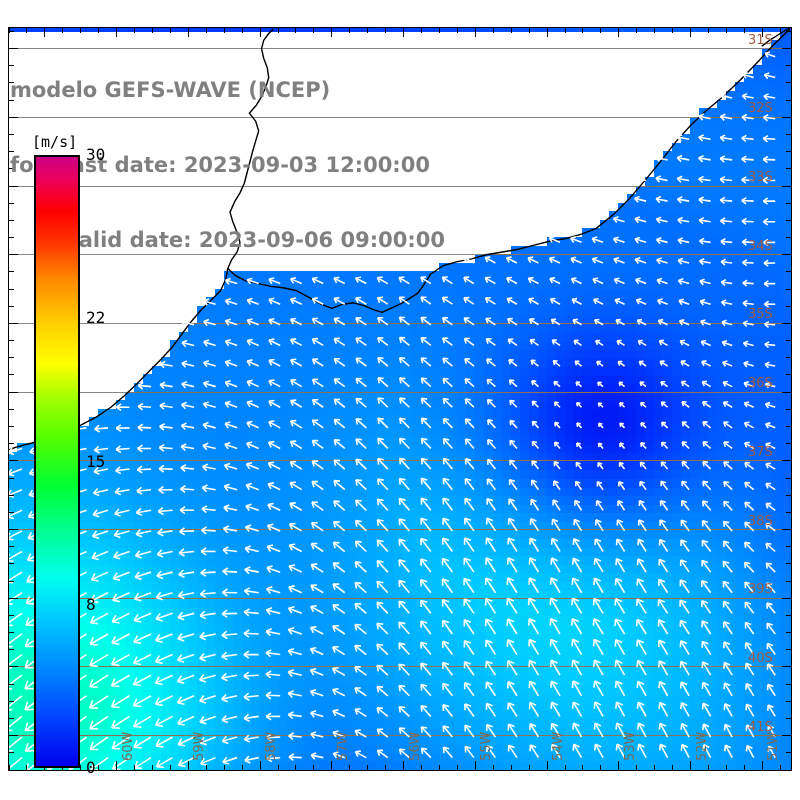  What do you see at coordinates (96, 461) in the screenshot?
I see `colorbar-tick-15: 15` at bounding box center [96, 461].